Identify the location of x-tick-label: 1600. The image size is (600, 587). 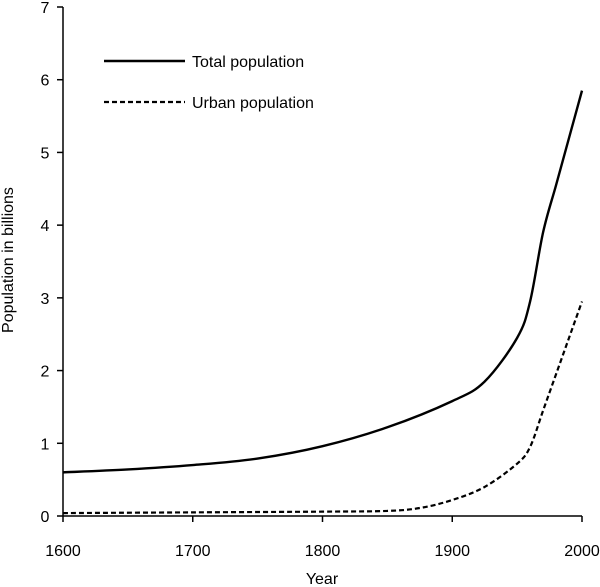
(63, 551).